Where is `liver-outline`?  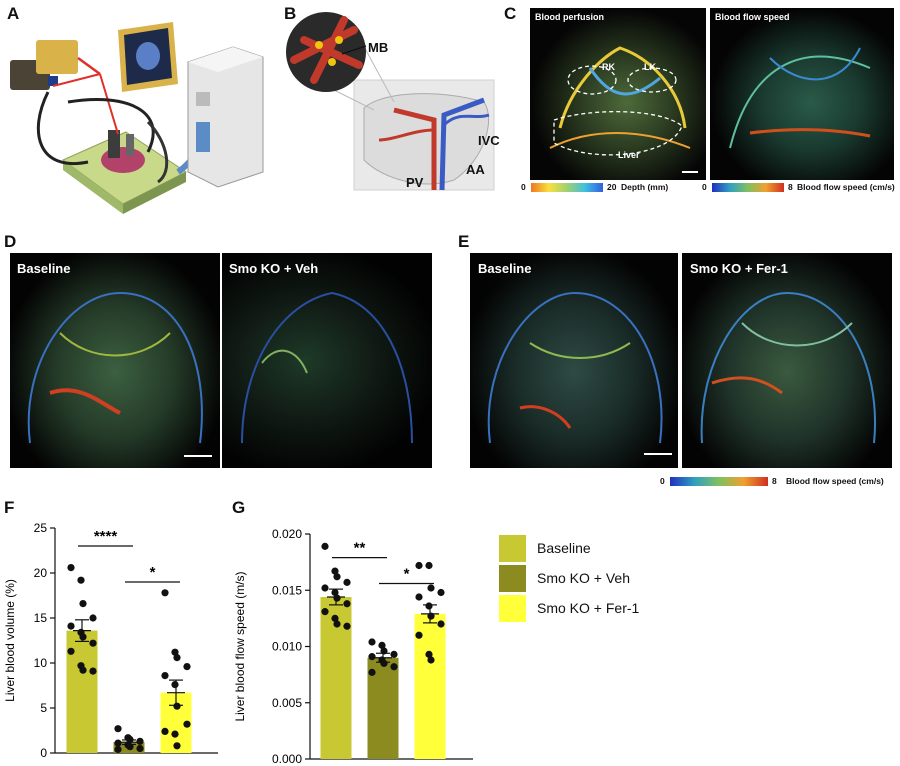
liver-outline is located at coordinates (618, 133).